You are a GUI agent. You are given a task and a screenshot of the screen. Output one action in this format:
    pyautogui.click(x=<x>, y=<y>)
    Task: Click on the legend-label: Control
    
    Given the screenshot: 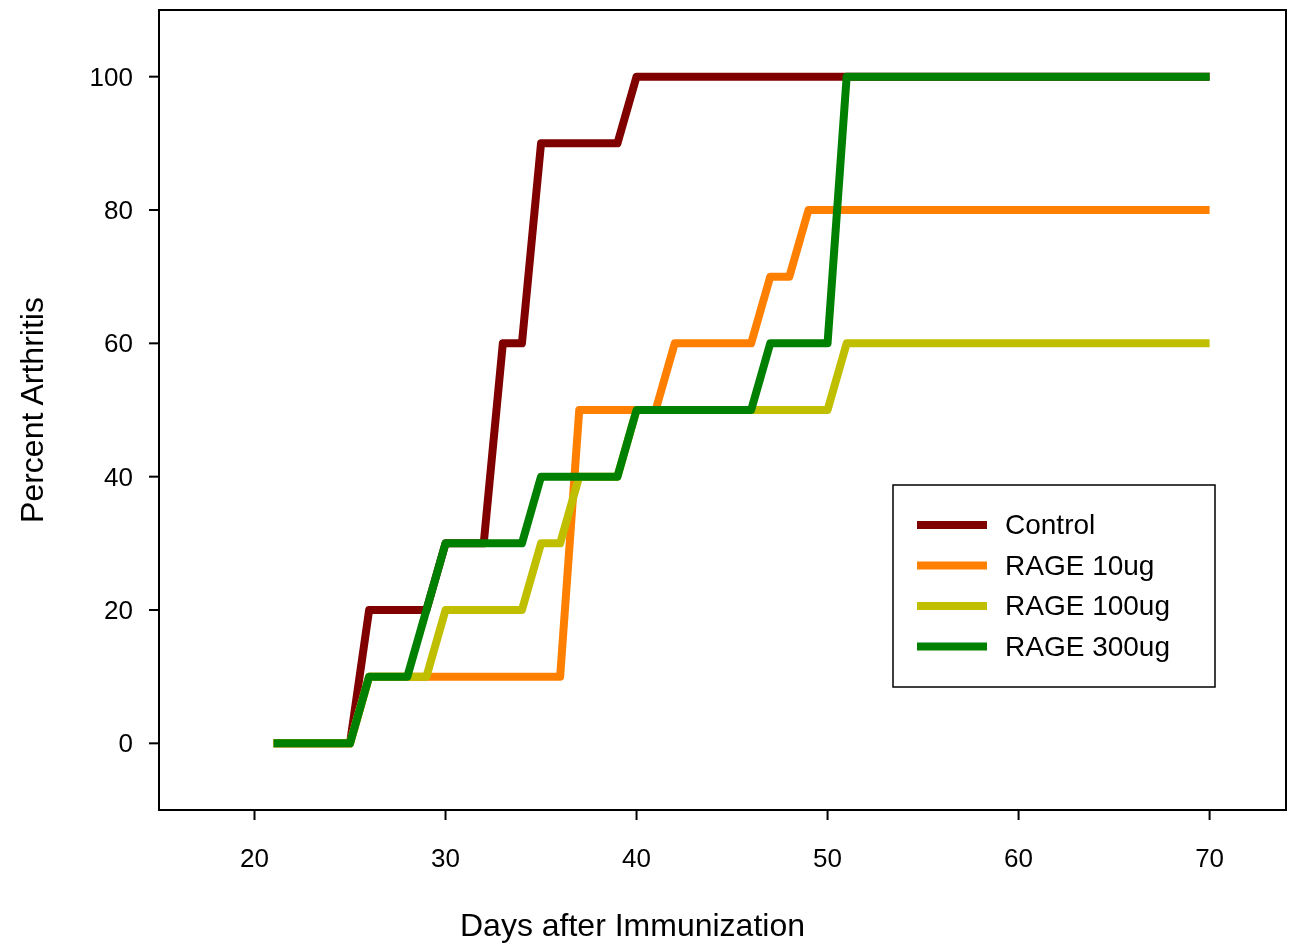 What is the action you would take?
    pyautogui.click(x=1050, y=524)
    